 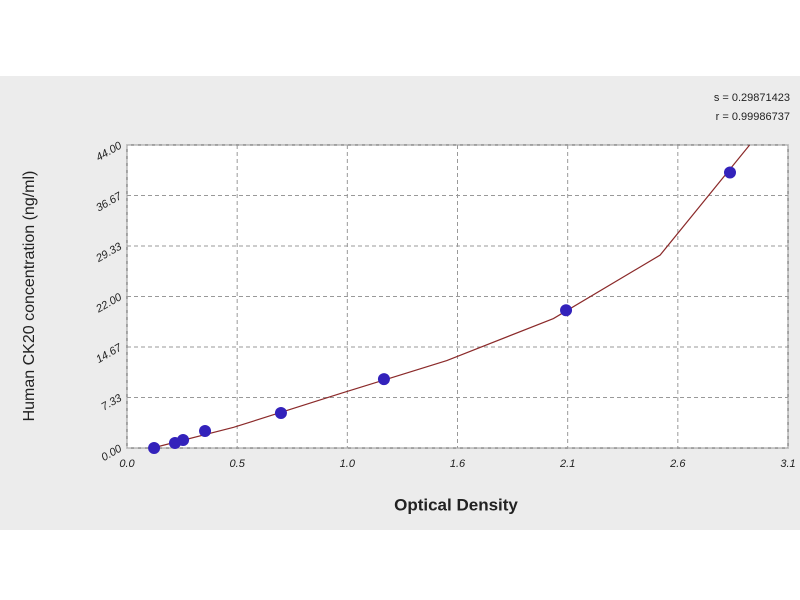 I want to click on annotation: r = 0.99986737, so click(x=753, y=117).